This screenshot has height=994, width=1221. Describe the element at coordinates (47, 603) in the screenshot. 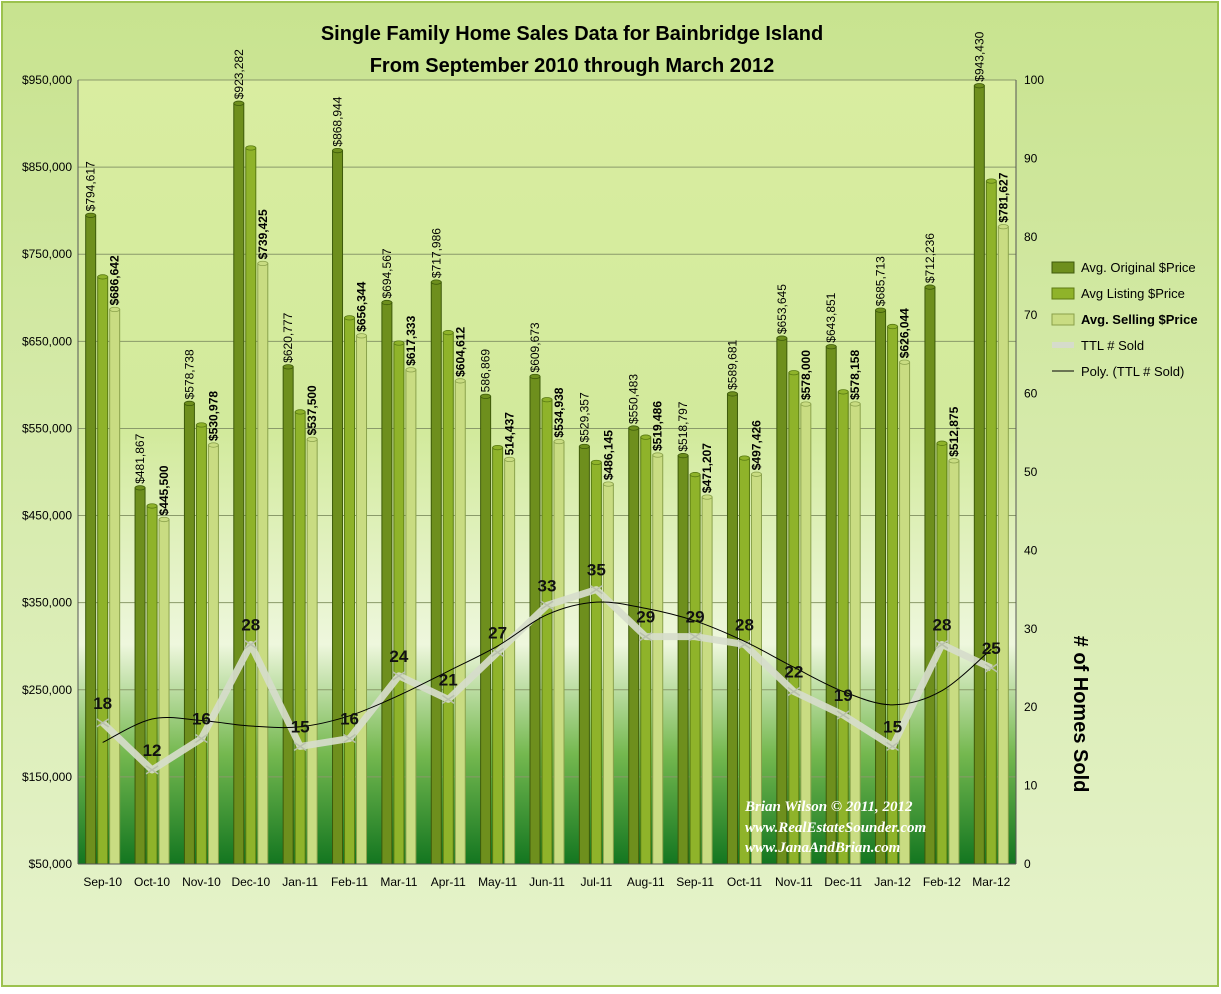

I see `y-left-tick-label: $350,000` at that location.